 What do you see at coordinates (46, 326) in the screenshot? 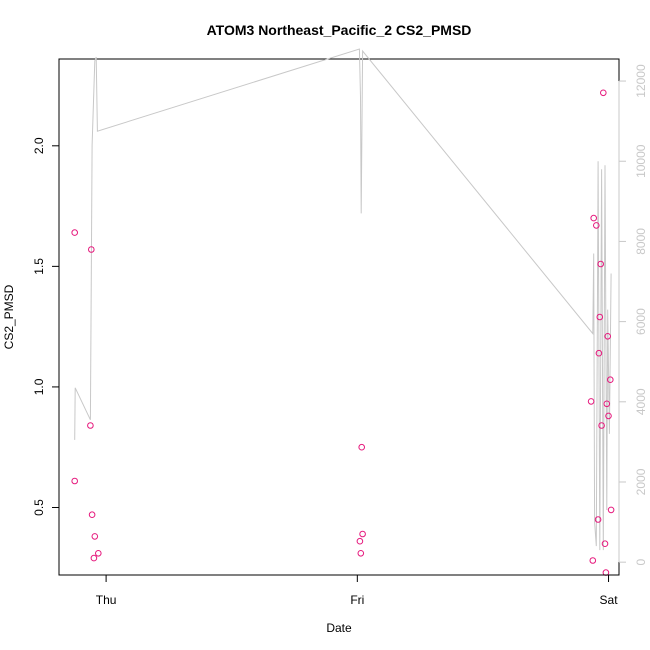
I see `y-axis-left: 0.5 1.0 1.5 2.0` at bounding box center [46, 326].